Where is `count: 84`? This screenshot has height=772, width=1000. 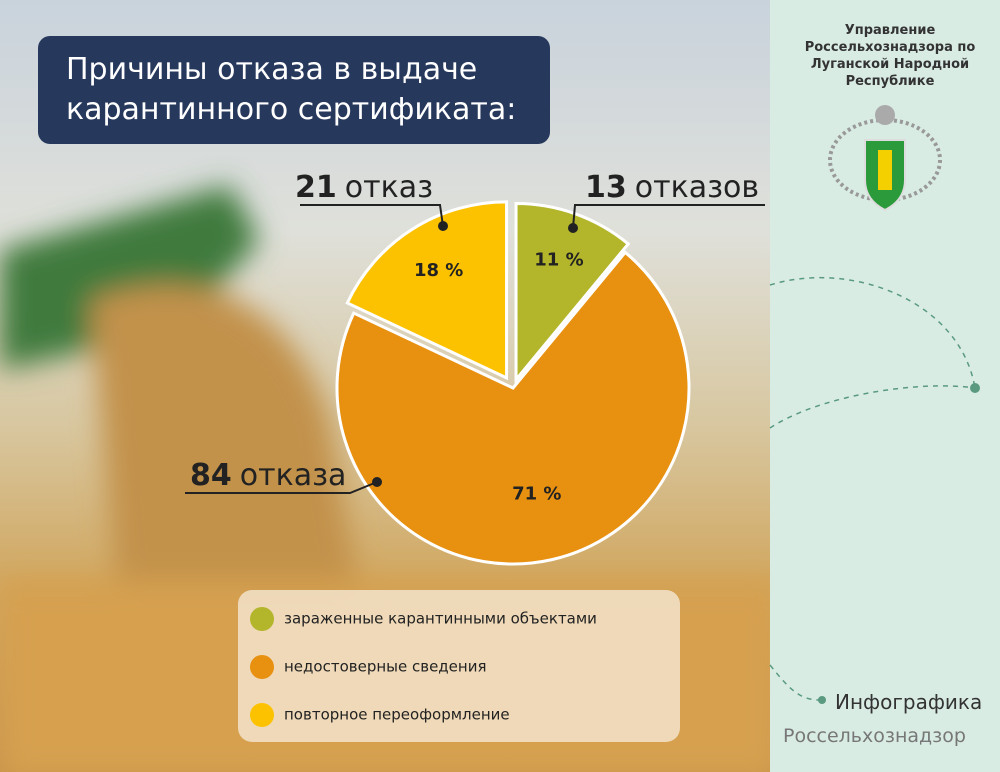
count: 84 is located at coordinates (211, 475).